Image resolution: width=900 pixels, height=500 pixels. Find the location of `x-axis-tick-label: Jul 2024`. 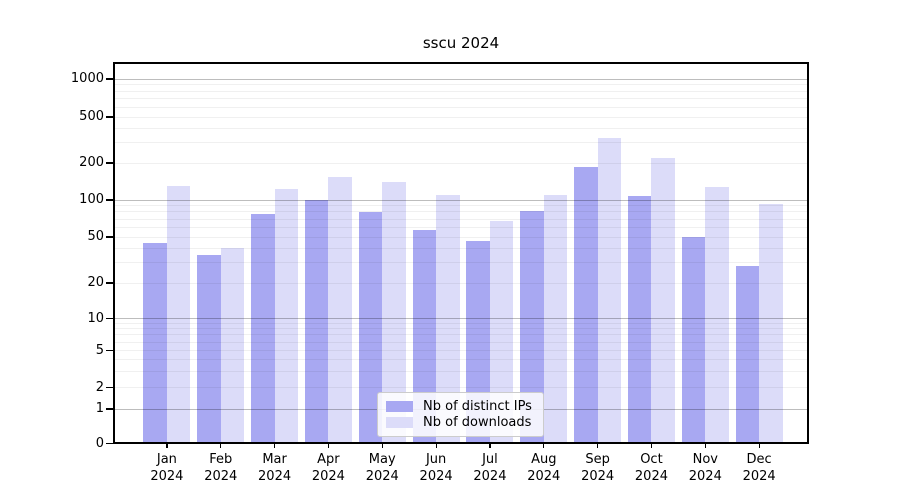

x-axis-tick-label: Jul 2024 is located at coordinates (490, 468).